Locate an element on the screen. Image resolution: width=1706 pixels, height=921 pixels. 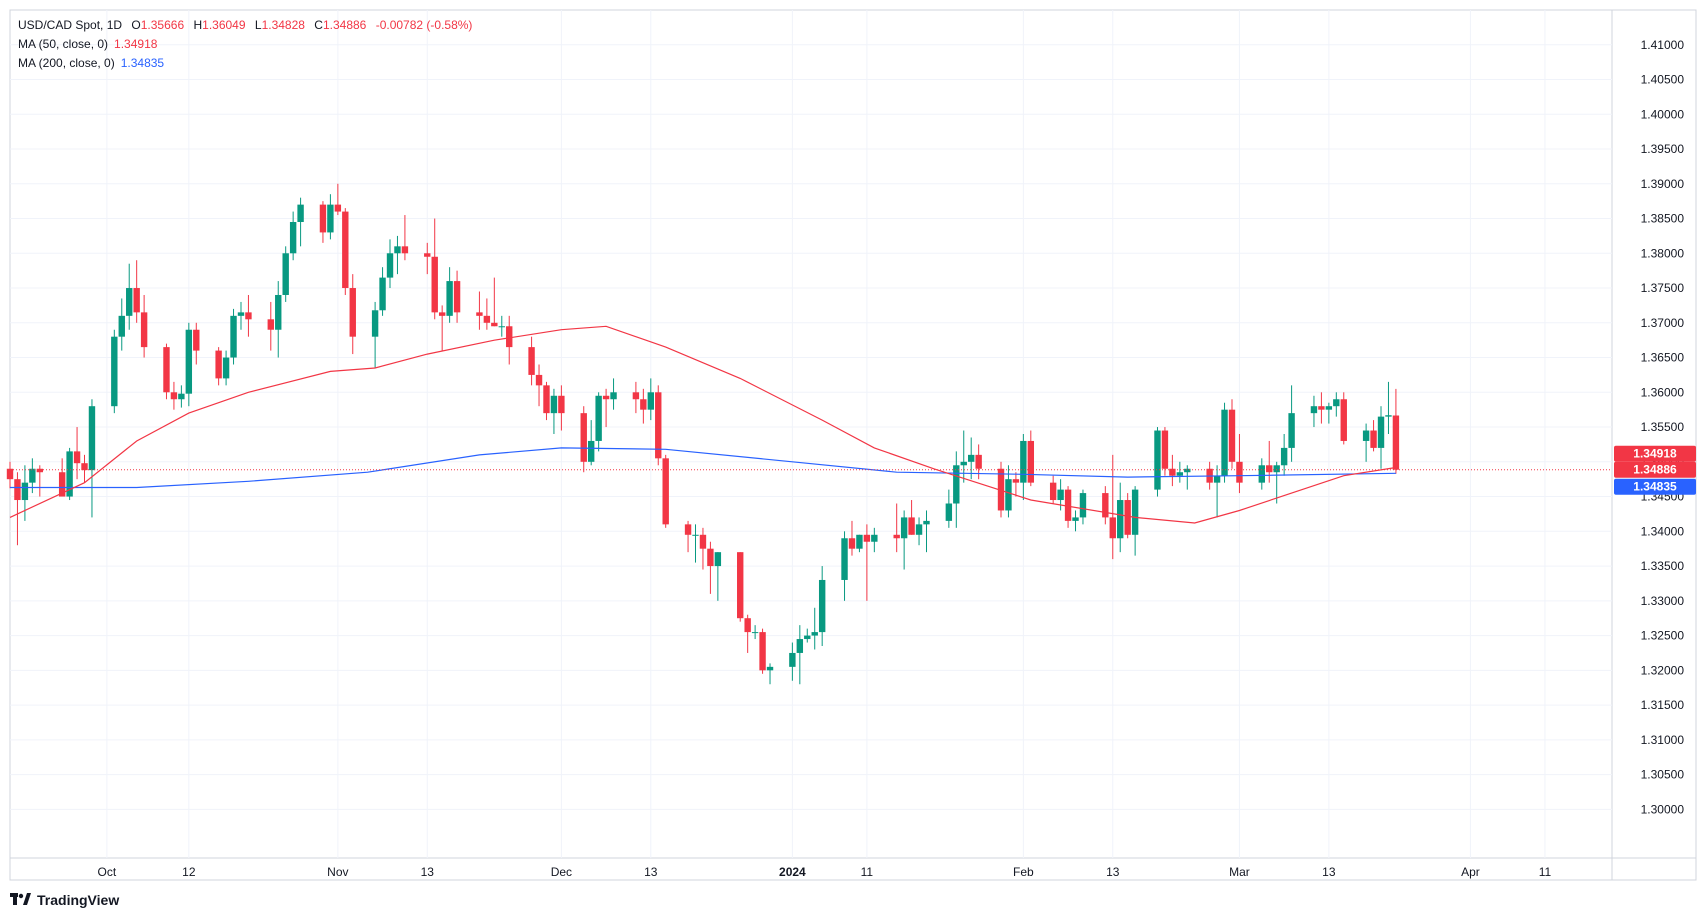
y-tick-label: 1.35500 is located at coordinates (1663, 427).